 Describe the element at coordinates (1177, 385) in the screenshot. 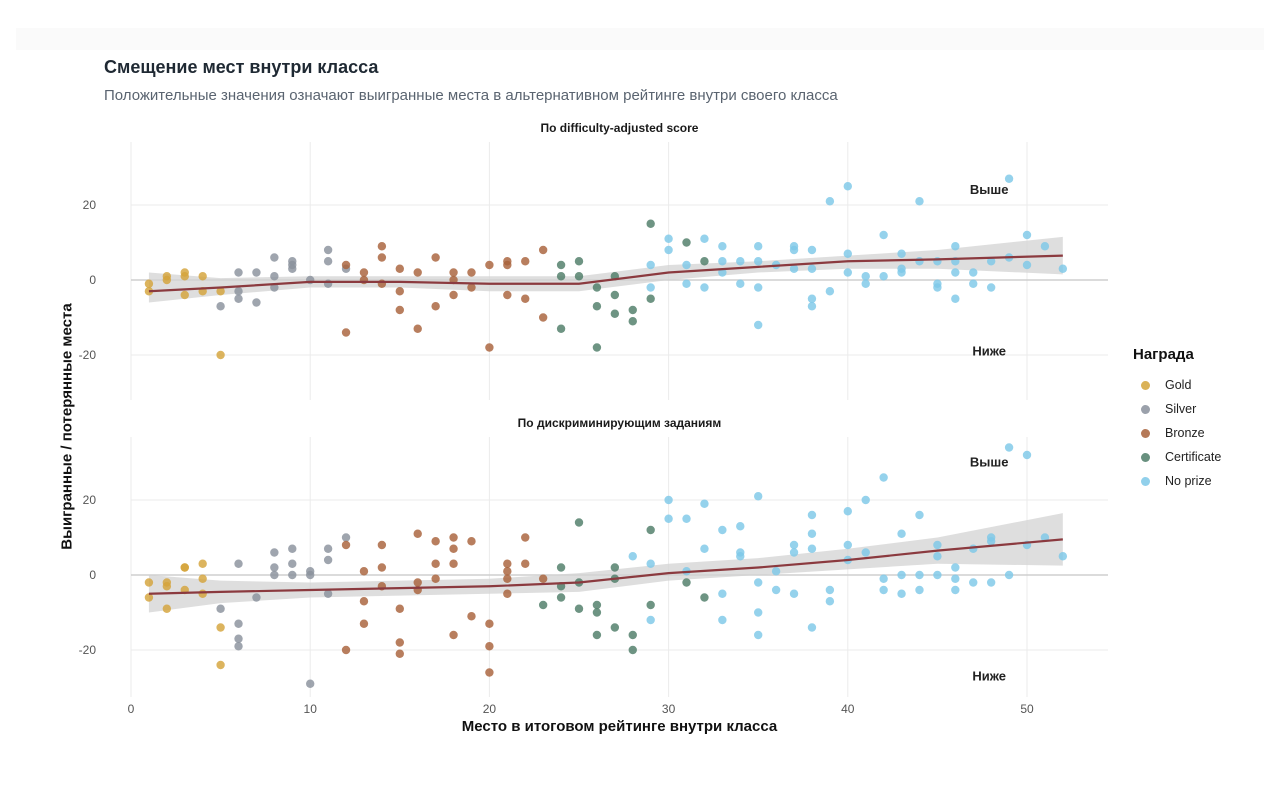

I see `legend-item-gold: Gold` at that location.